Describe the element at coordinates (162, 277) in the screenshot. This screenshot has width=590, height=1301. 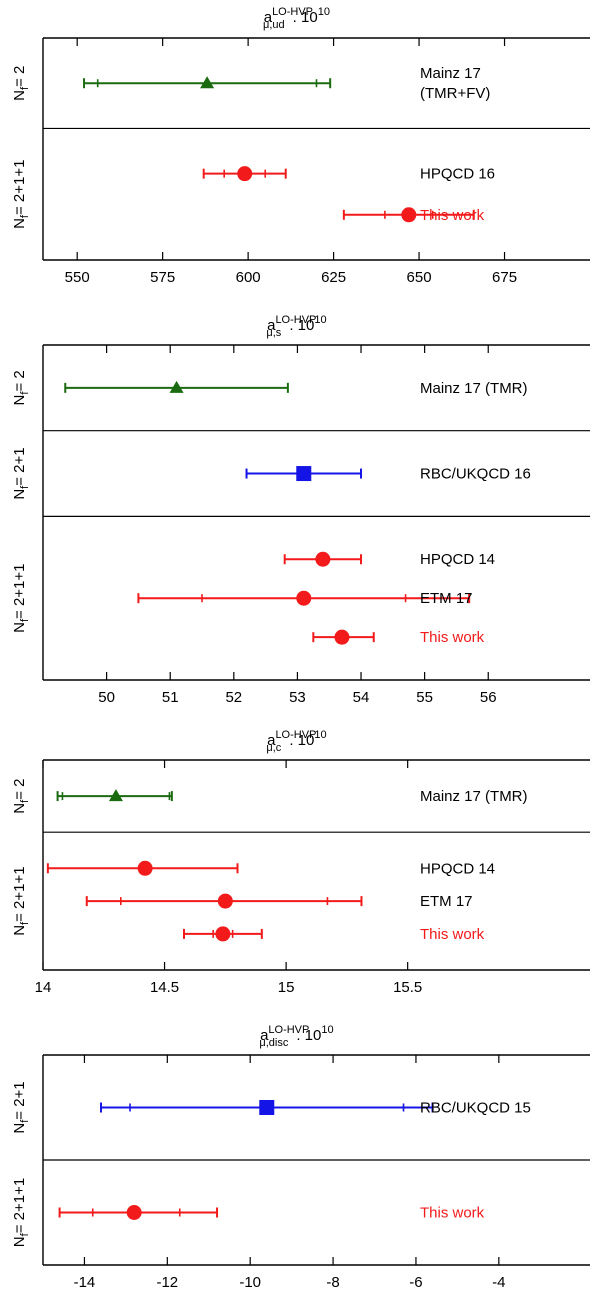
I see `tick-label: 575` at that location.